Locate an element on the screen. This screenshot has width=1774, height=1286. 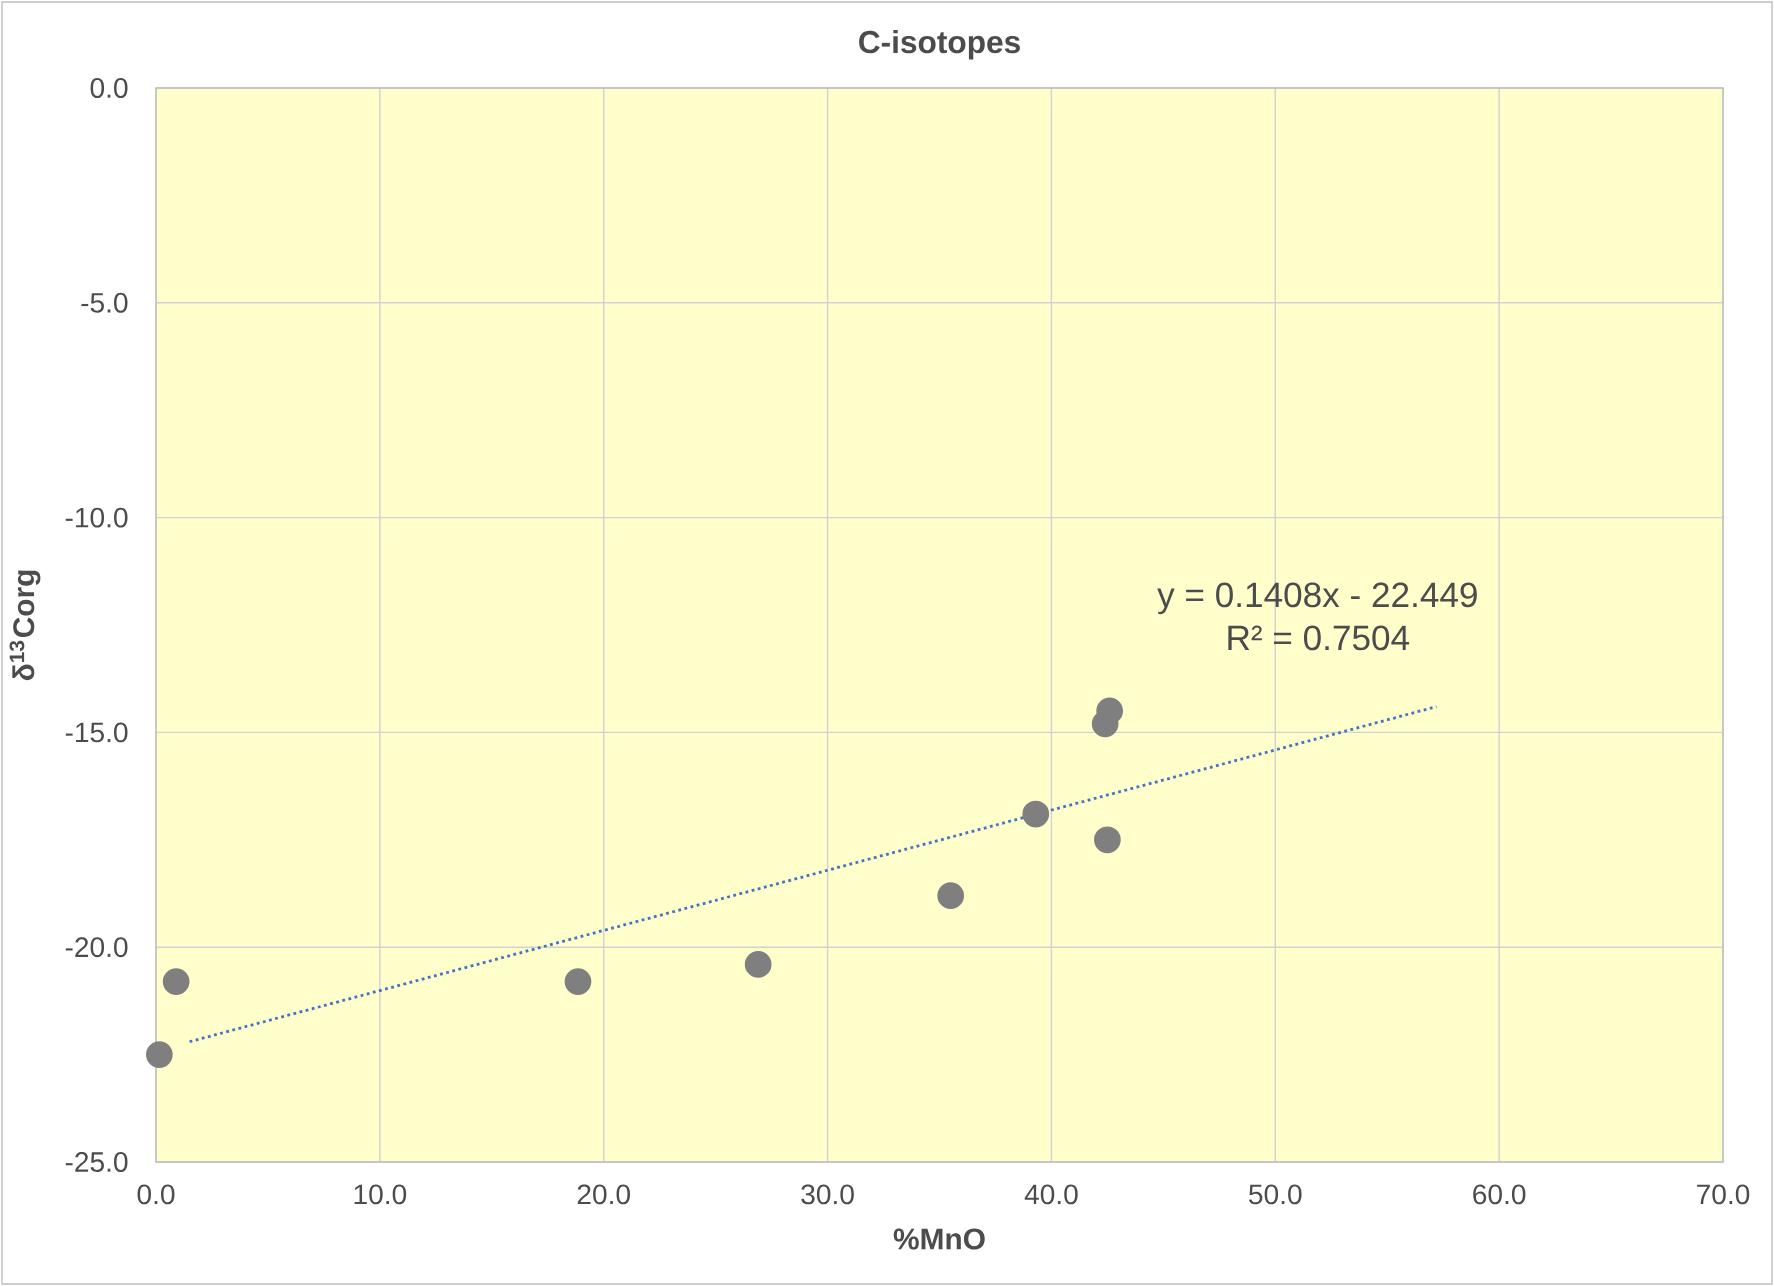
x-tick-label: 40.0 is located at coordinates (1051, 1194).